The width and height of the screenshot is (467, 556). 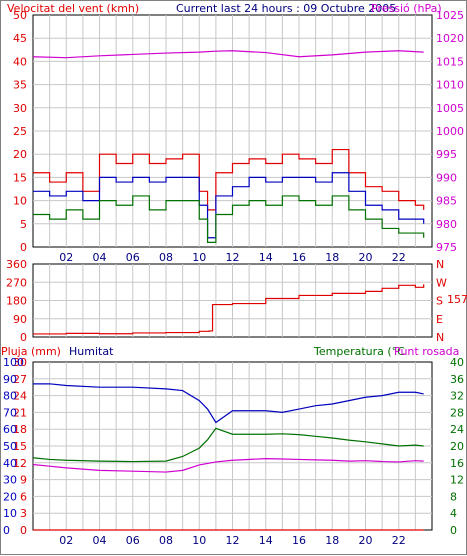 What do you see at coordinates (439, 301) in the screenshot?
I see `compass-tick-label: S` at bounding box center [439, 301].